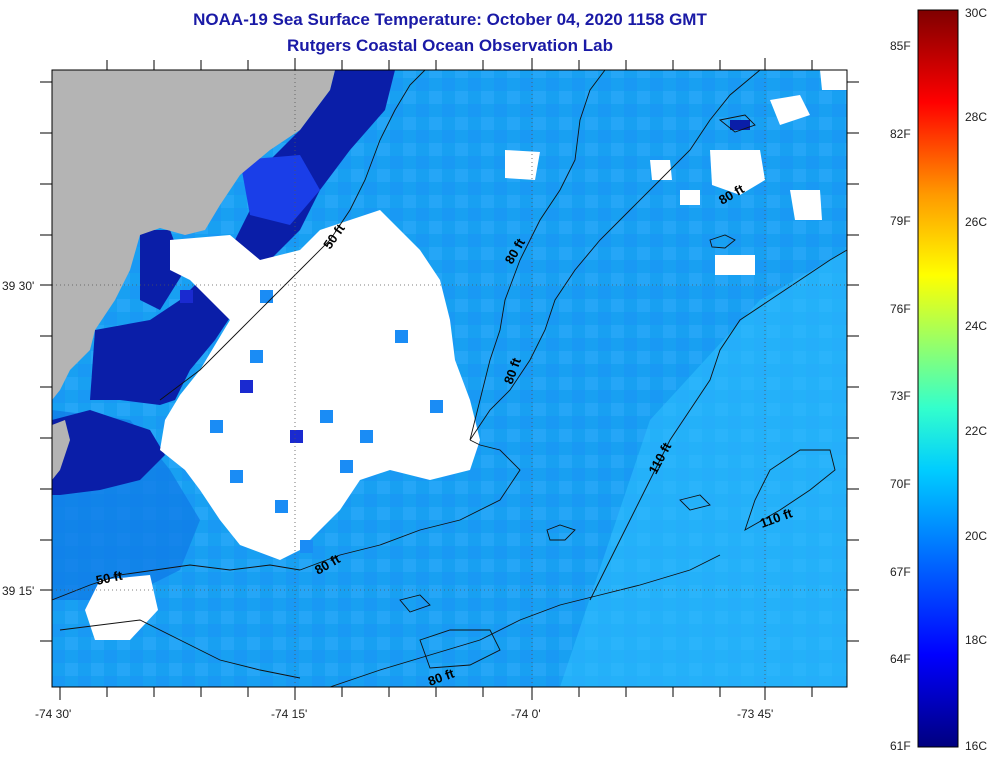 The height and width of the screenshot is (761, 1000). I want to click on latitude-label: 39 30', so click(18, 286).